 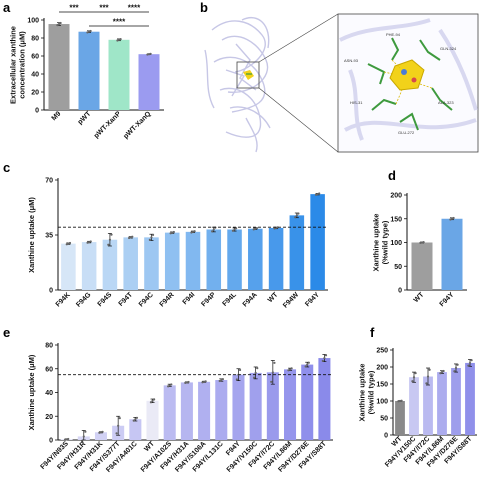 I want to click on y-tick-label-e: 0, so click(x=51, y=441).